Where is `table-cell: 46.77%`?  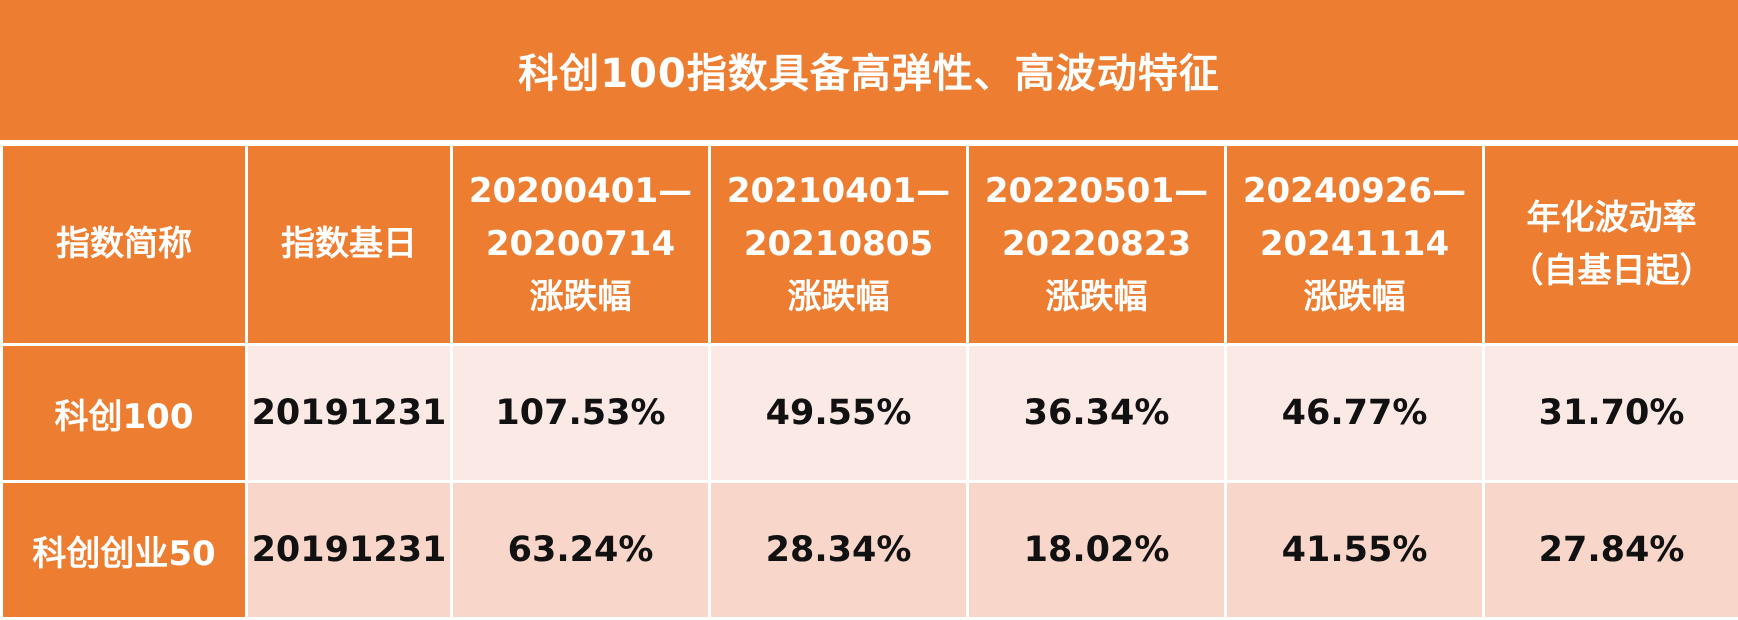 table-cell: 46.77% is located at coordinates (1355, 413).